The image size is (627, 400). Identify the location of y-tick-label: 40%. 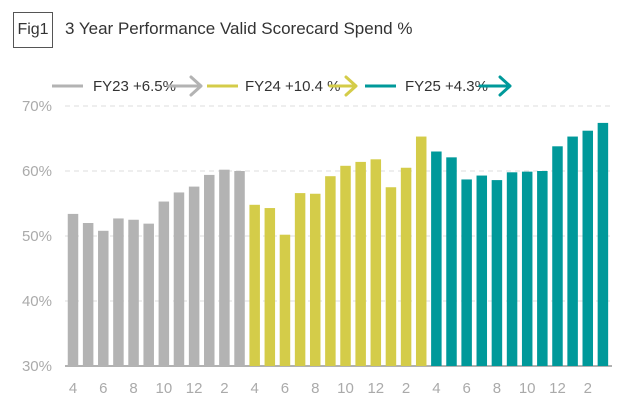
(37, 301).